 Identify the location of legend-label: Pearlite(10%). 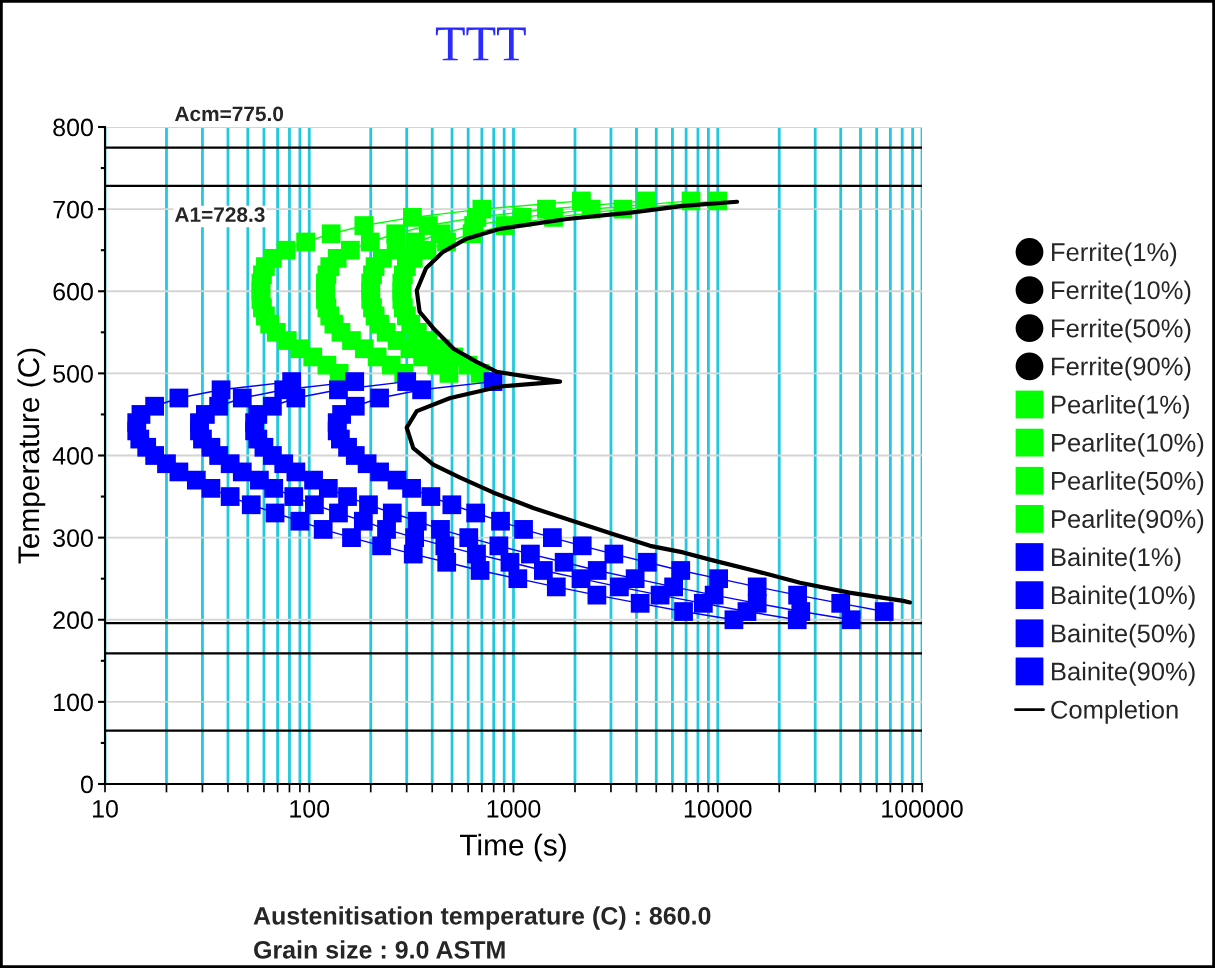
(1128, 445).